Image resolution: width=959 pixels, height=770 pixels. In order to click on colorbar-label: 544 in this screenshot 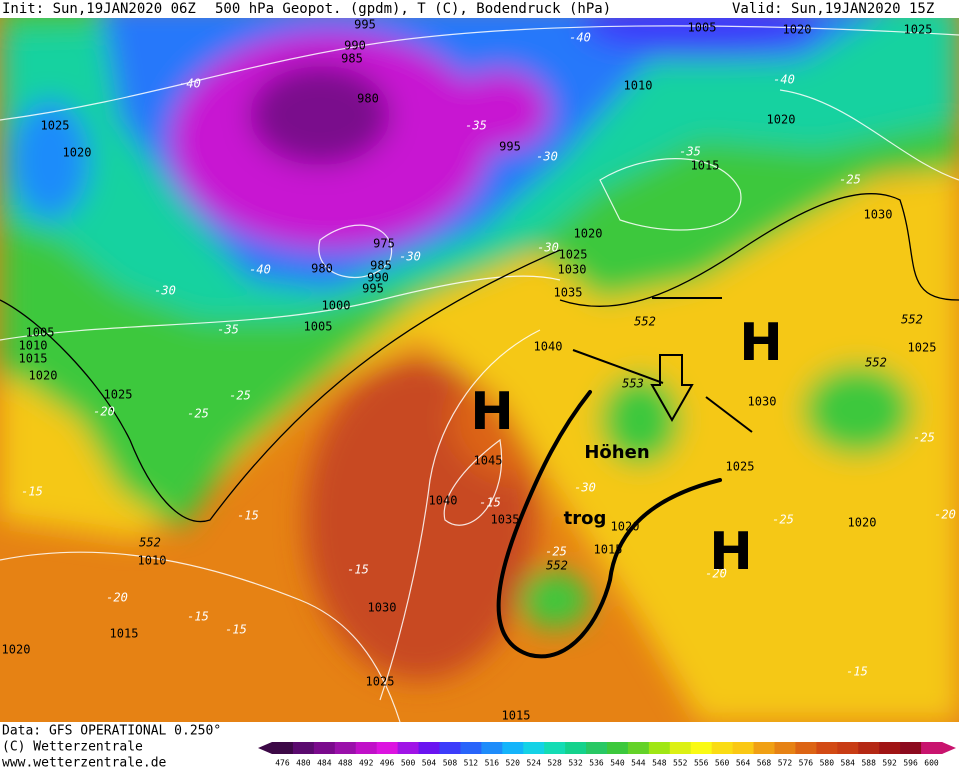, I will do `click(638, 763)`.